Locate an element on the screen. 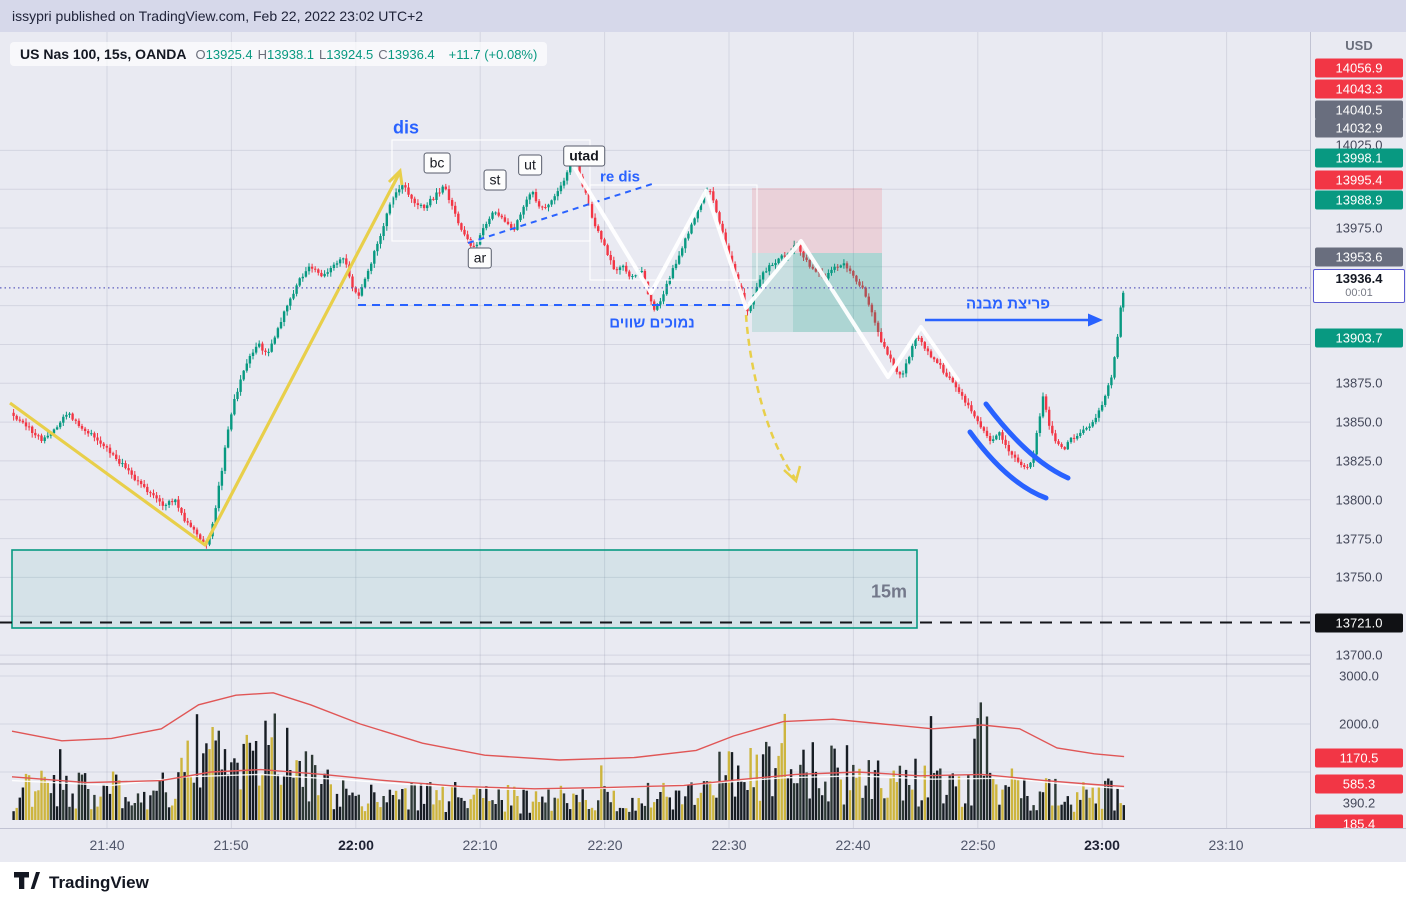 The width and height of the screenshot is (1406, 904). supply-zone-box is located at coordinates (817, 220).